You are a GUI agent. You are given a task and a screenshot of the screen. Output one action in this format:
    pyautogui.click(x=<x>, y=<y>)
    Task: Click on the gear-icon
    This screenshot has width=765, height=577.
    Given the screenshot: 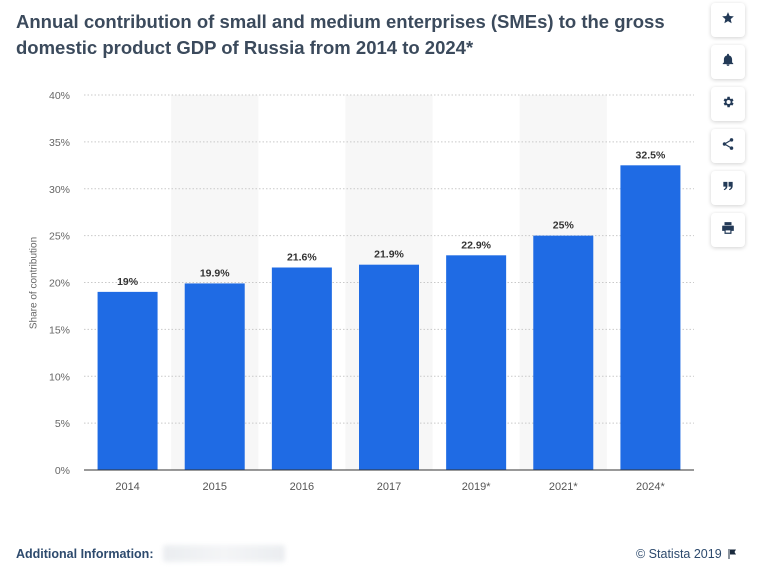 What is the action you would take?
    pyautogui.click(x=728, y=104)
    